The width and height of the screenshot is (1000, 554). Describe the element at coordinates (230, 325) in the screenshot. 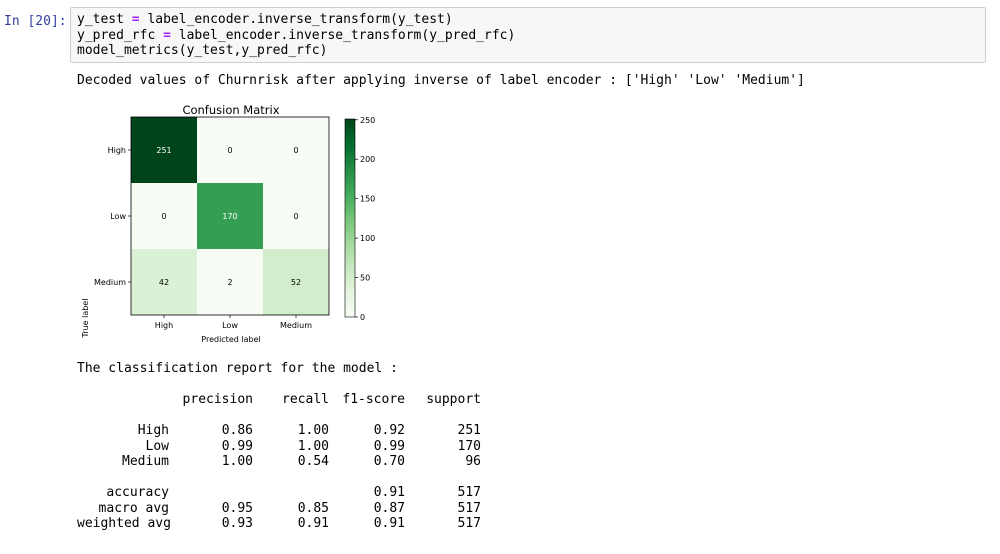

I see `x-tick-label: Low` at that location.